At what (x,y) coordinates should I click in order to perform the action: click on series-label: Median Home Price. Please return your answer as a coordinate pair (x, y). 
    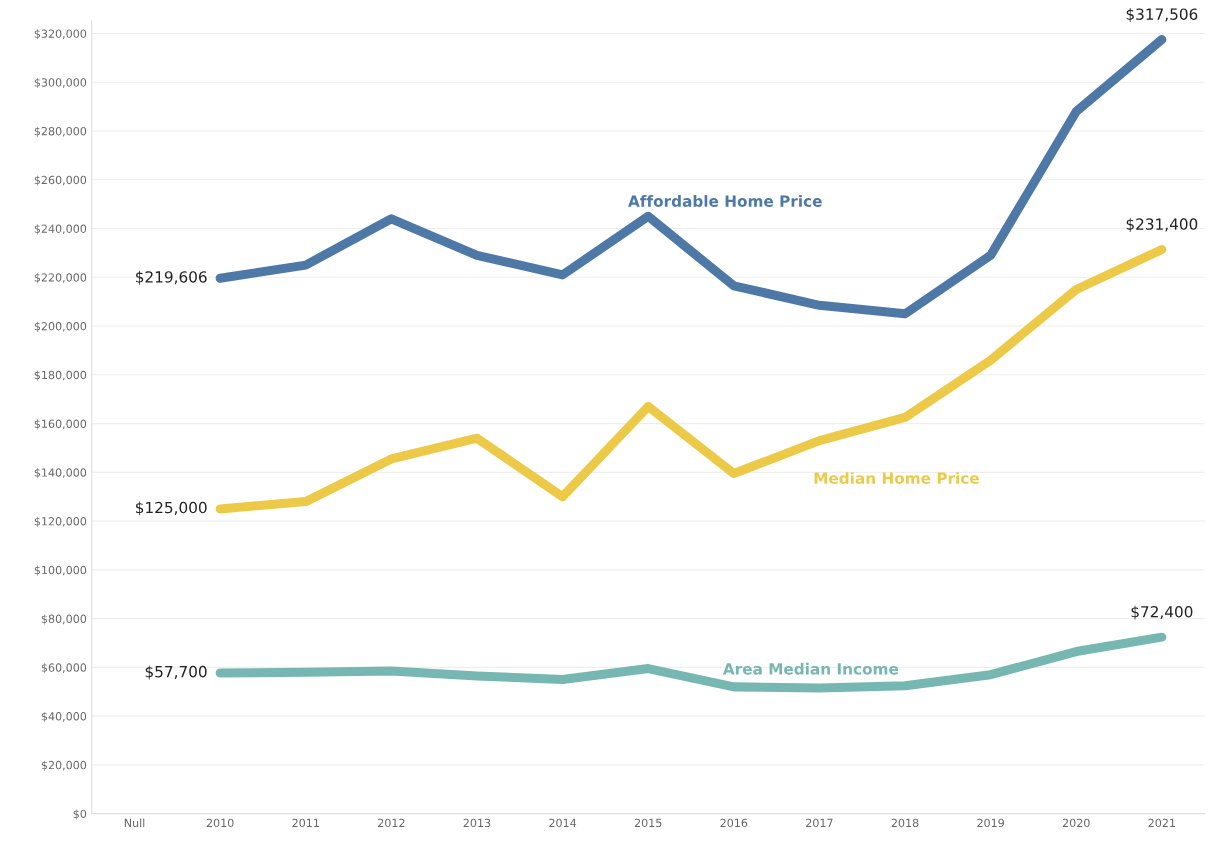
    Looking at the image, I should click on (896, 478).